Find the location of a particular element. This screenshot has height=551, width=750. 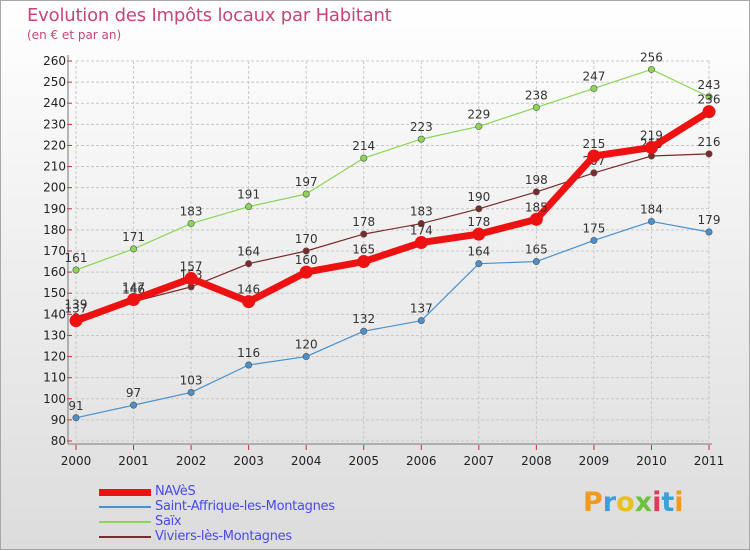

y-tick-label: 110 is located at coordinates (54, 378).